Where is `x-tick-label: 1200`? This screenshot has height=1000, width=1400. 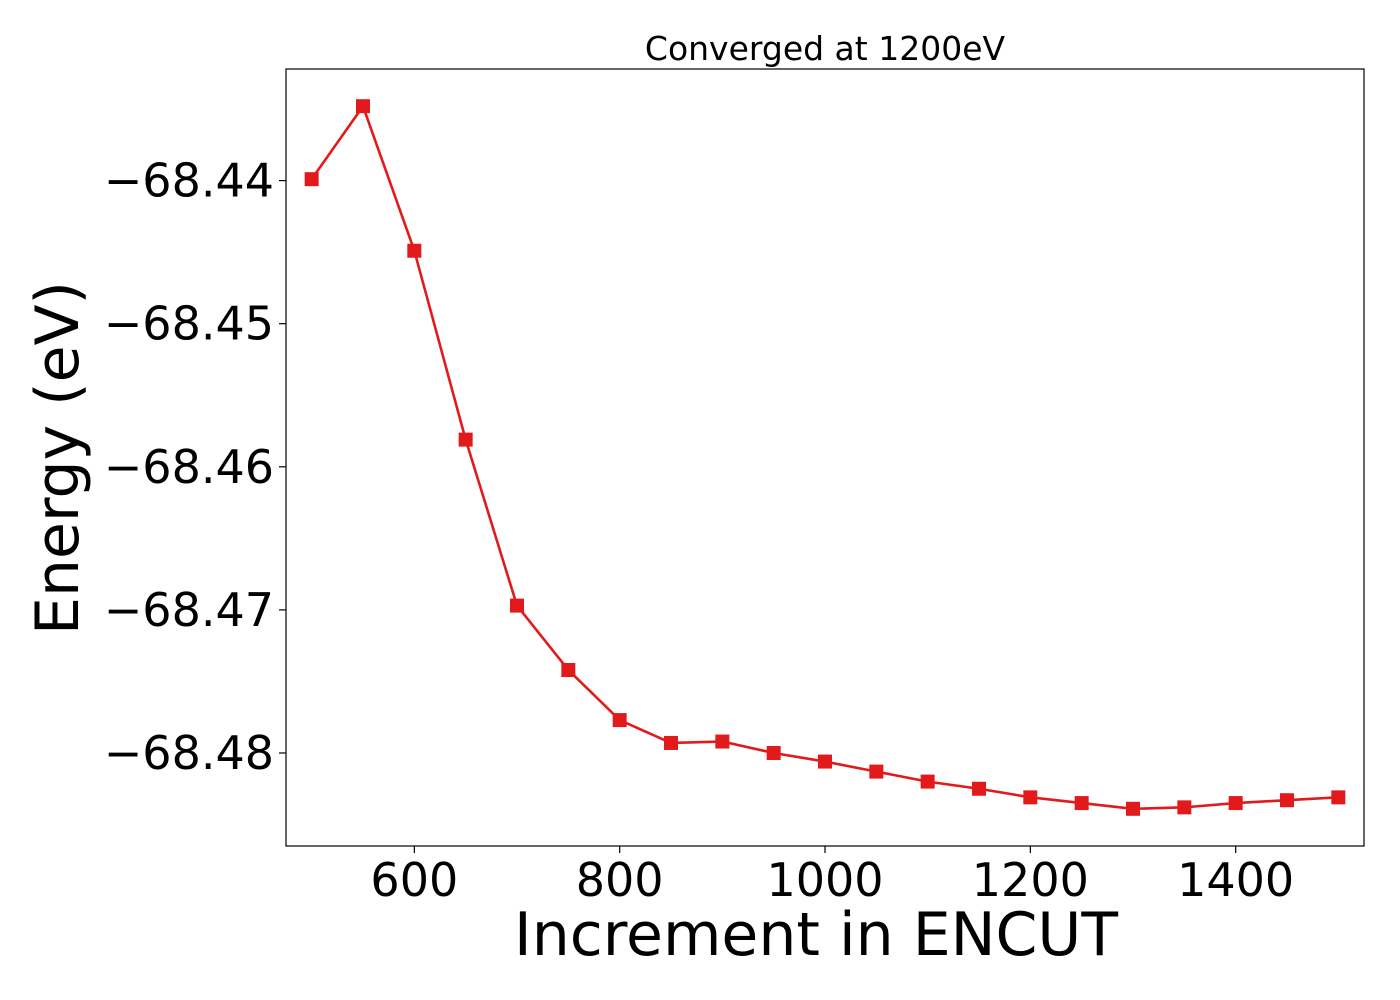
x-tick-label: 1200 is located at coordinates (1030, 880).